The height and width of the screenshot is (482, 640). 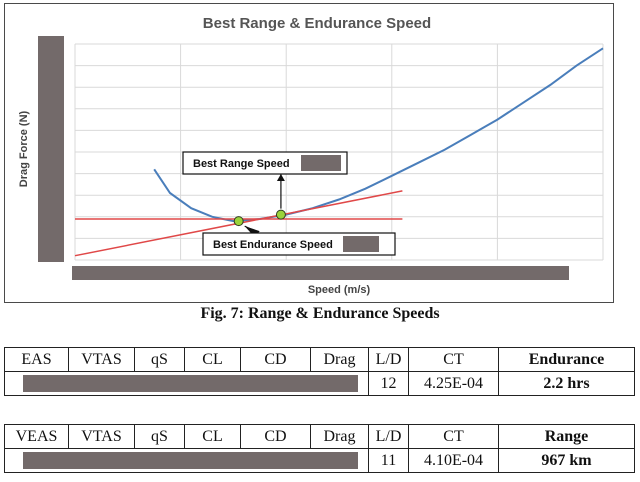 I want to click on range-arrow-head, so click(x=280, y=177).